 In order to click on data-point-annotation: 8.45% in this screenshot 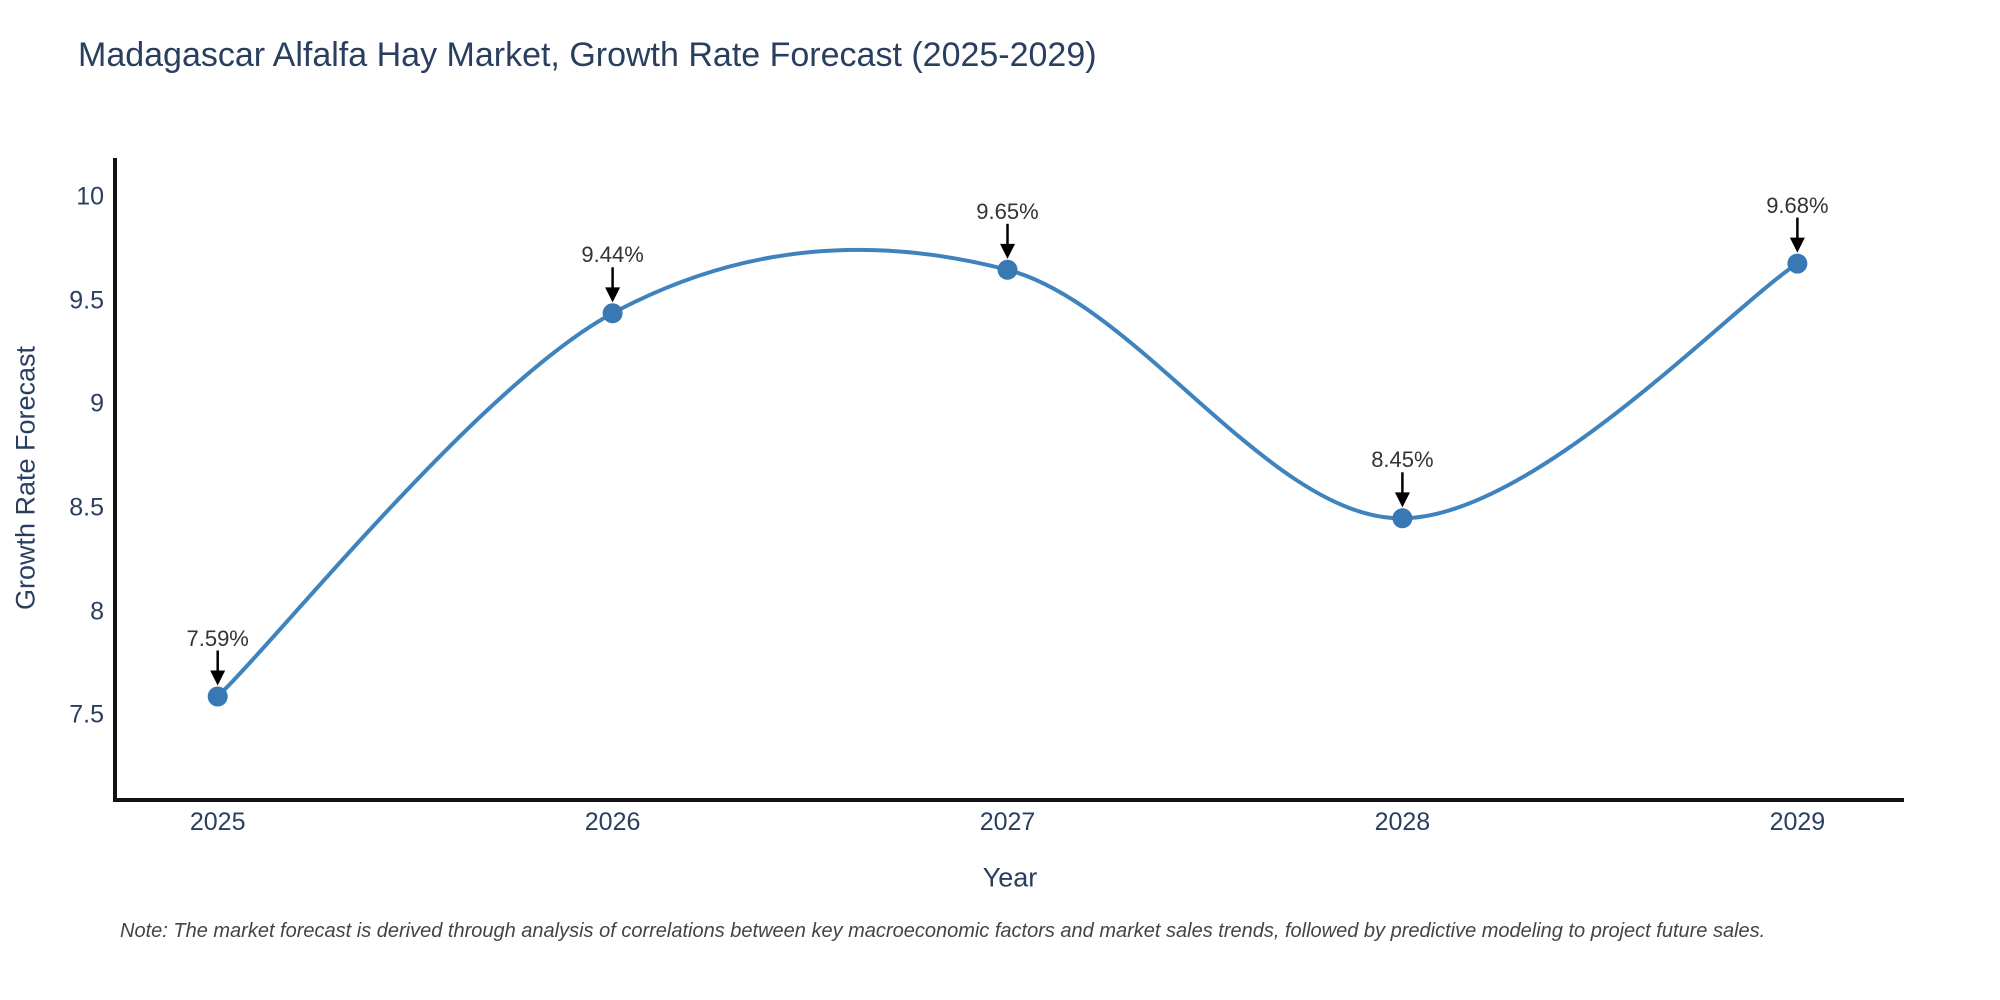, I will do `click(1402, 460)`.